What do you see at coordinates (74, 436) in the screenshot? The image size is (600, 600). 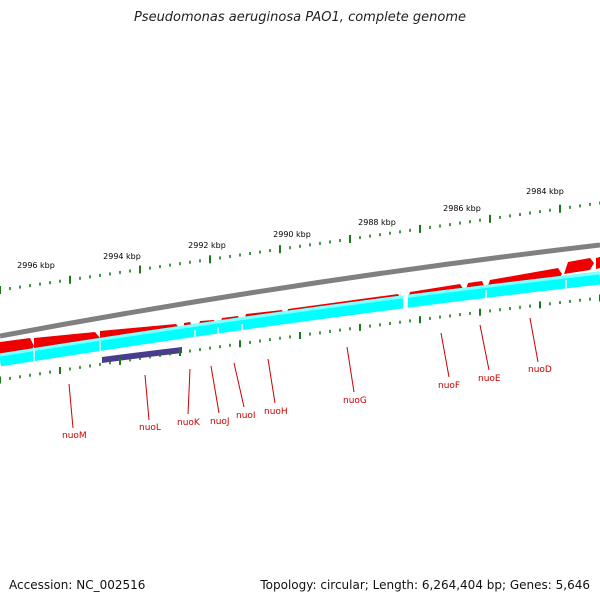 I see `gene-label-nuoM: nuoM` at bounding box center [74, 436].